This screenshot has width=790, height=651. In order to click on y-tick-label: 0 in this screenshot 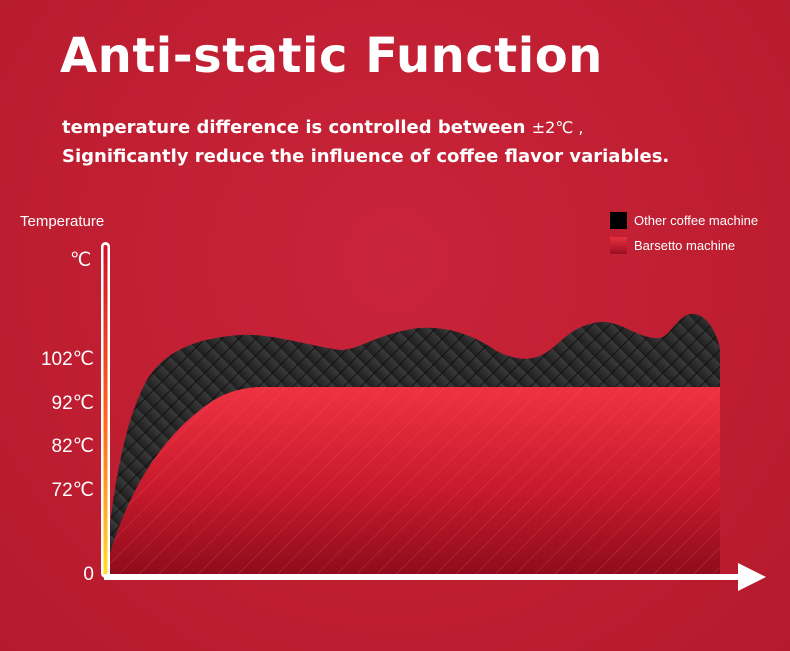, I will do `click(88, 574)`.